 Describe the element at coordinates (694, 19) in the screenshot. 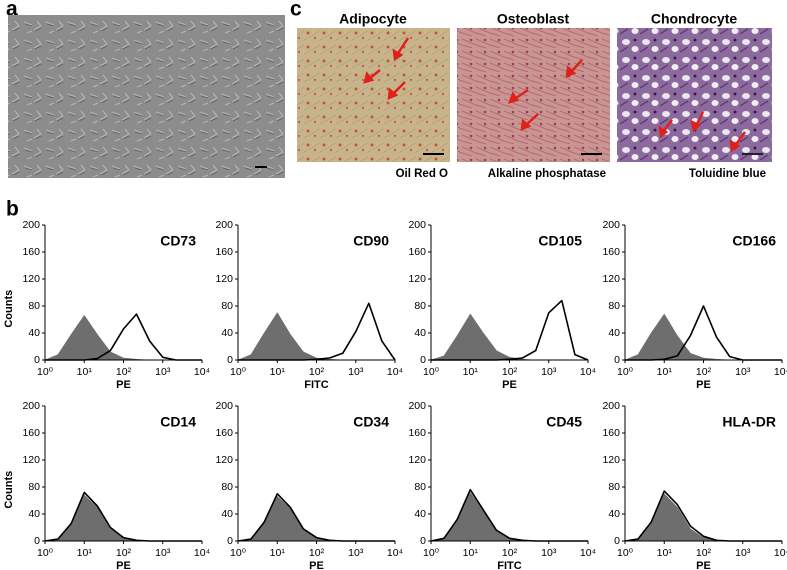

I see `micrograph-title: Chondrocyte` at that location.